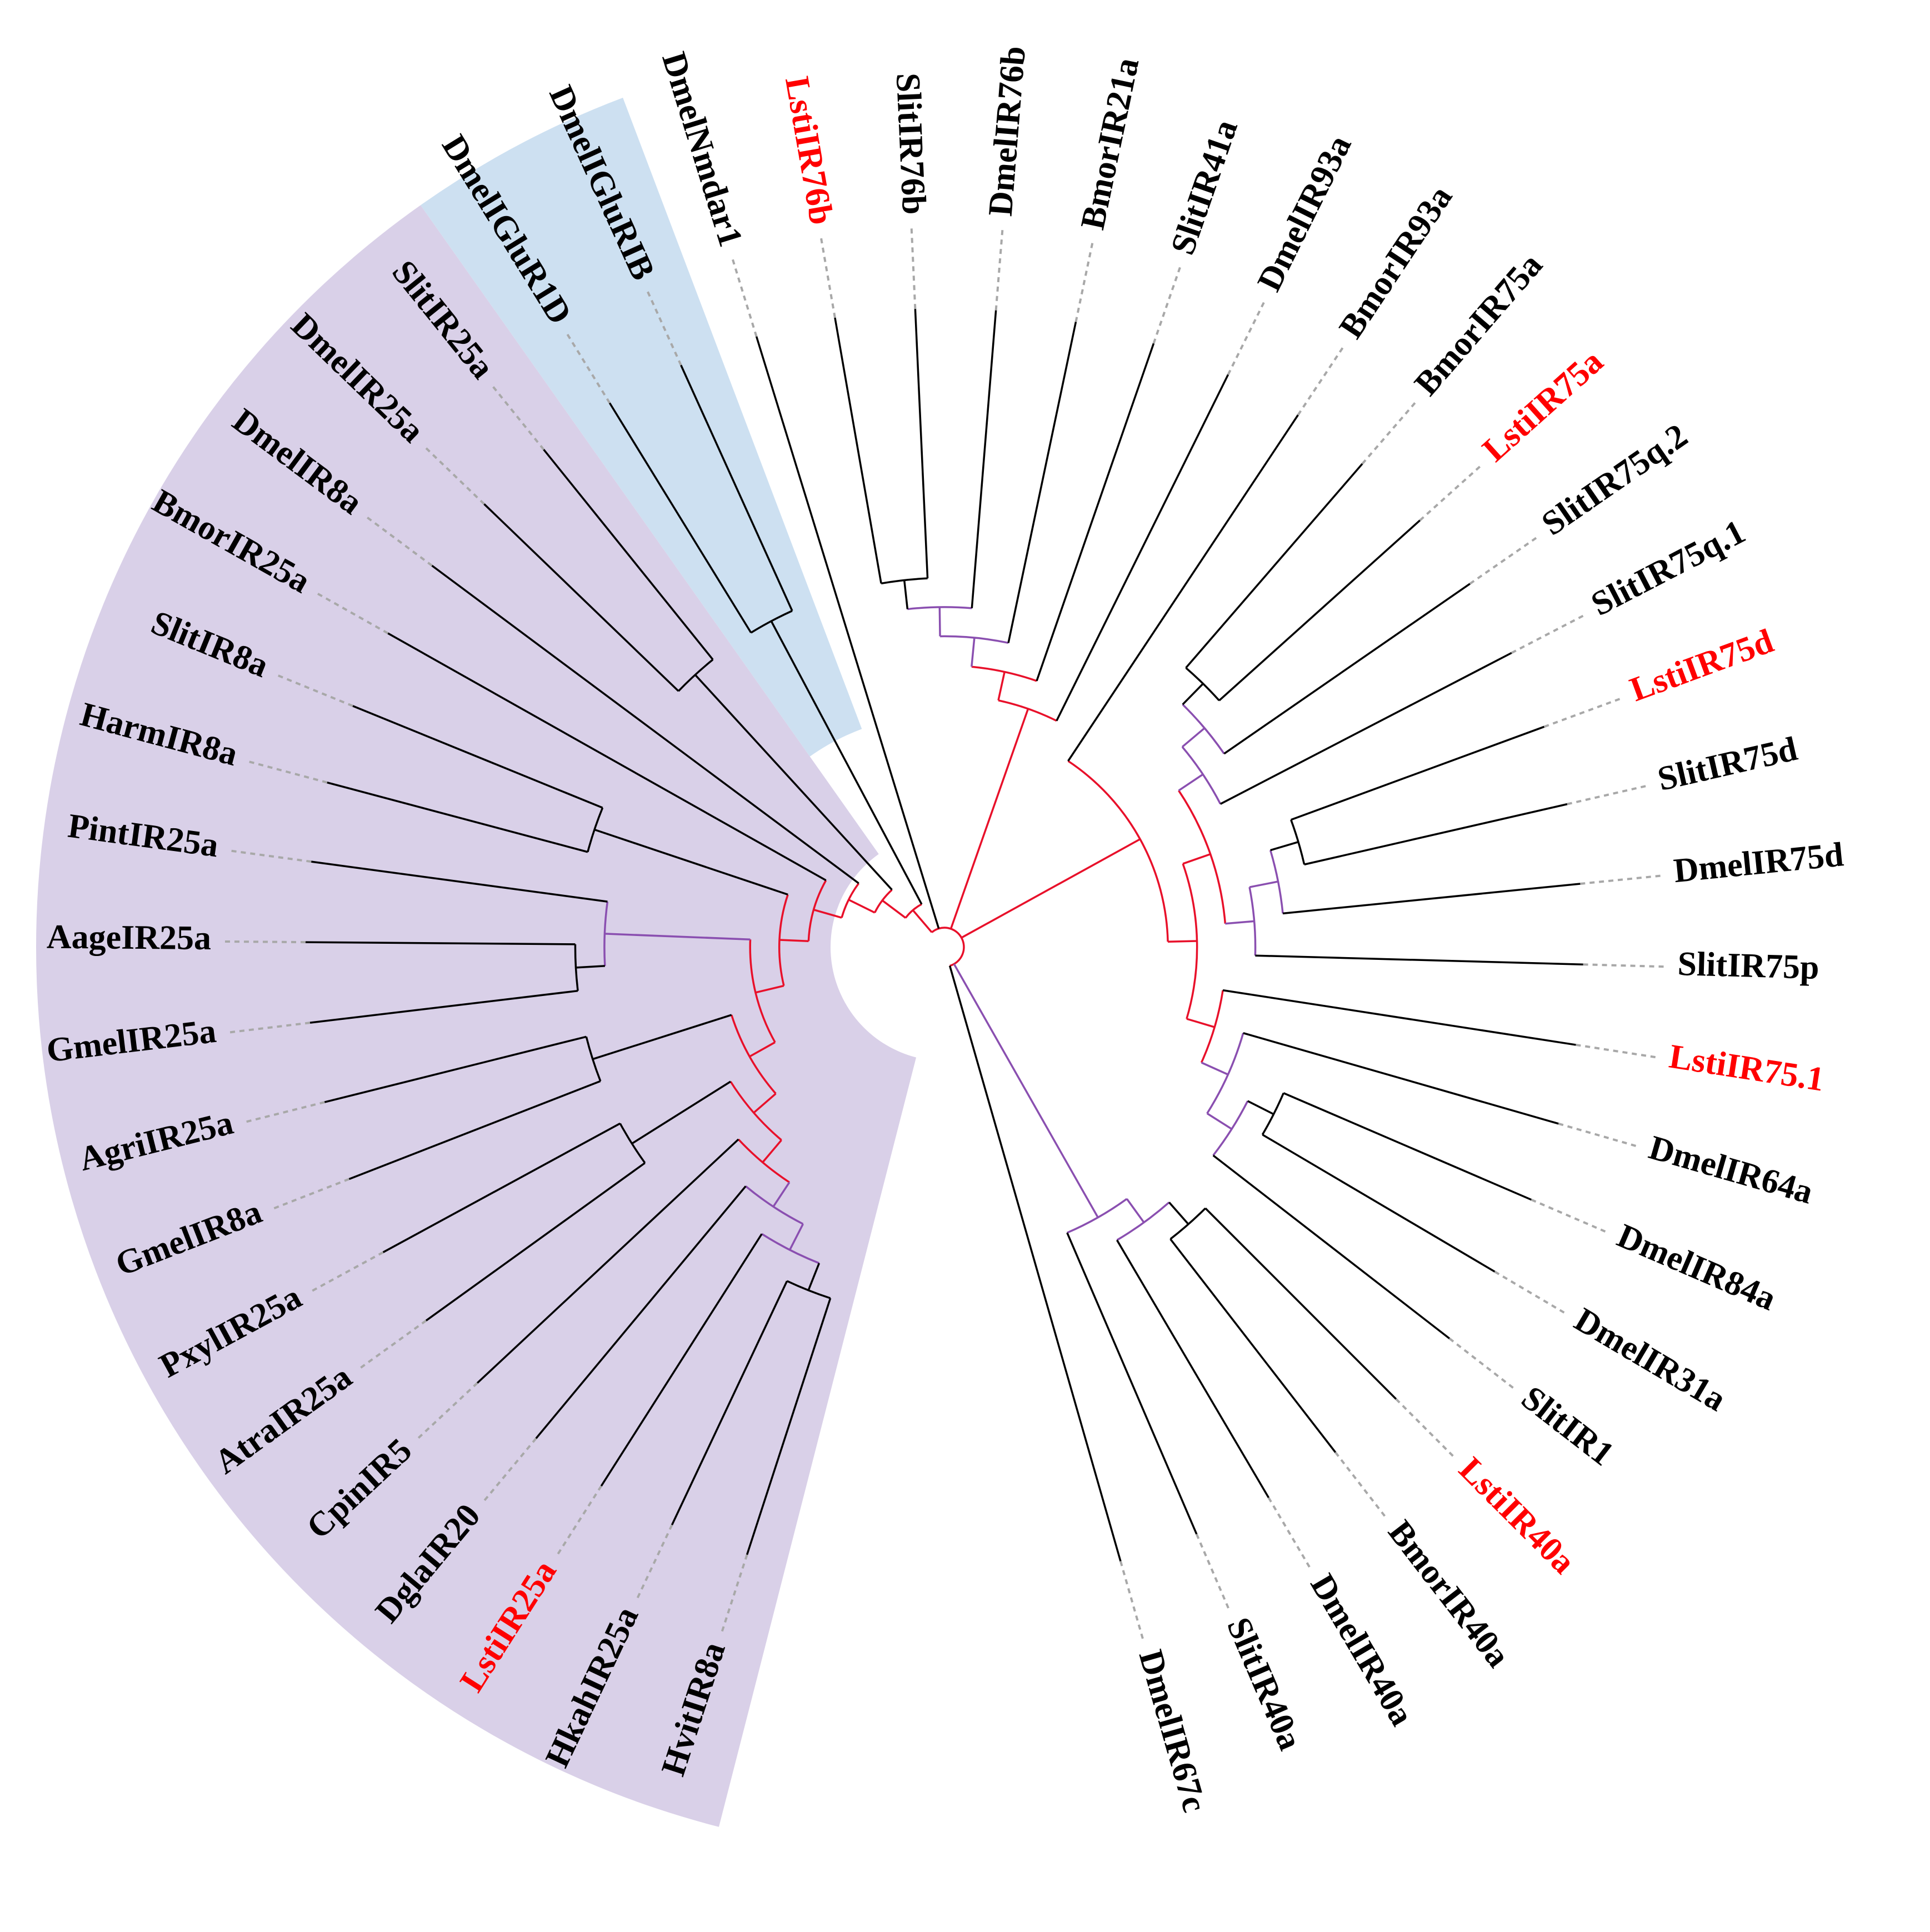 Image resolution: width=1930 pixels, height=1932 pixels. What do you see at coordinates (1401, 1078) in the screenshot?
I see `tip-branch-DmelIR64a` at bounding box center [1401, 1078].